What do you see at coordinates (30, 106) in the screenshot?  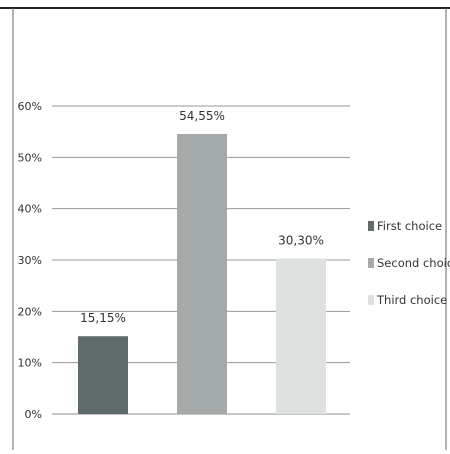 I see `y-tick-label: 60%` at bounding box center [30, 106].